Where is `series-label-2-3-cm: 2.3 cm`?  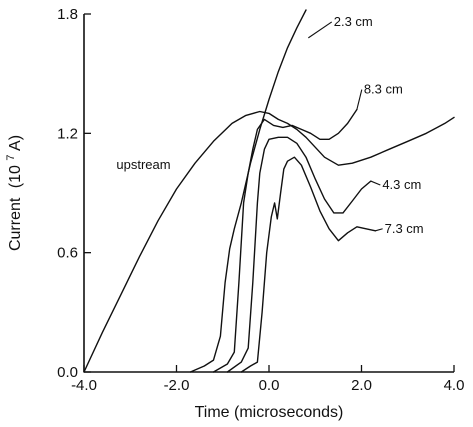 series-label-2-3-cm: 2.3 cm is located at coordinates (353, 21).